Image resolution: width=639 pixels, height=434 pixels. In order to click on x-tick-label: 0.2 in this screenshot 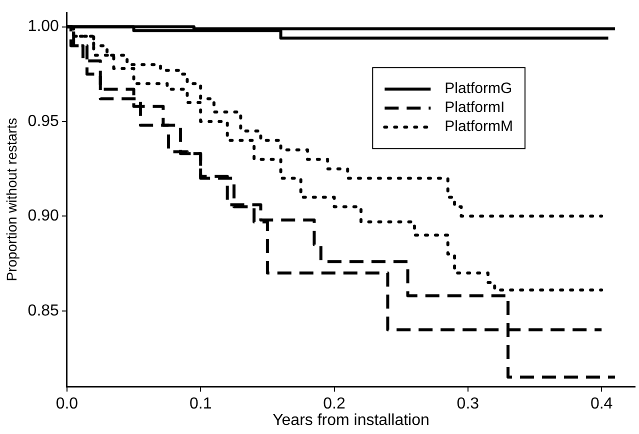, I will do `click(334, 404)`.